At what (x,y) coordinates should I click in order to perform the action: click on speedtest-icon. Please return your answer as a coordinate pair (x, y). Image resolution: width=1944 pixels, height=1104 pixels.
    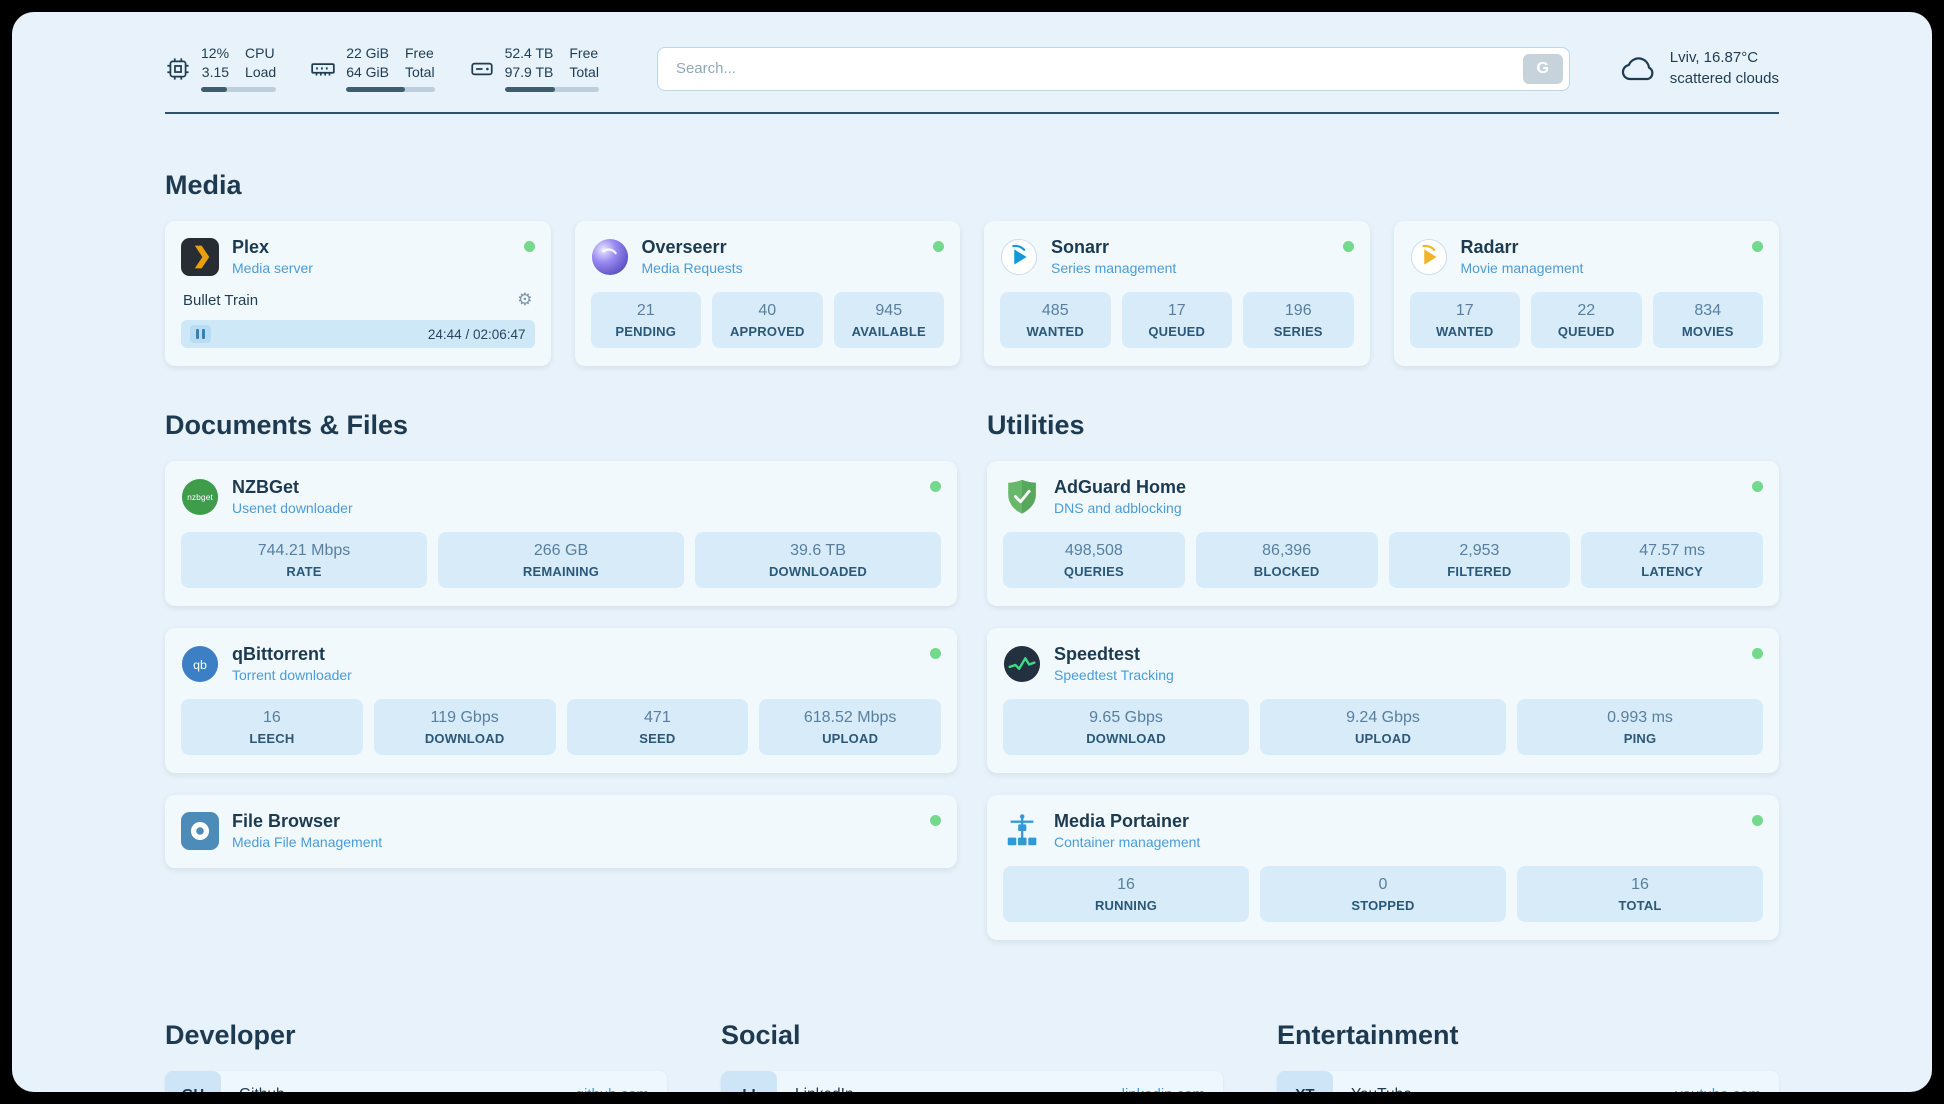
    Looking at the image, I should click on (1022, 664).